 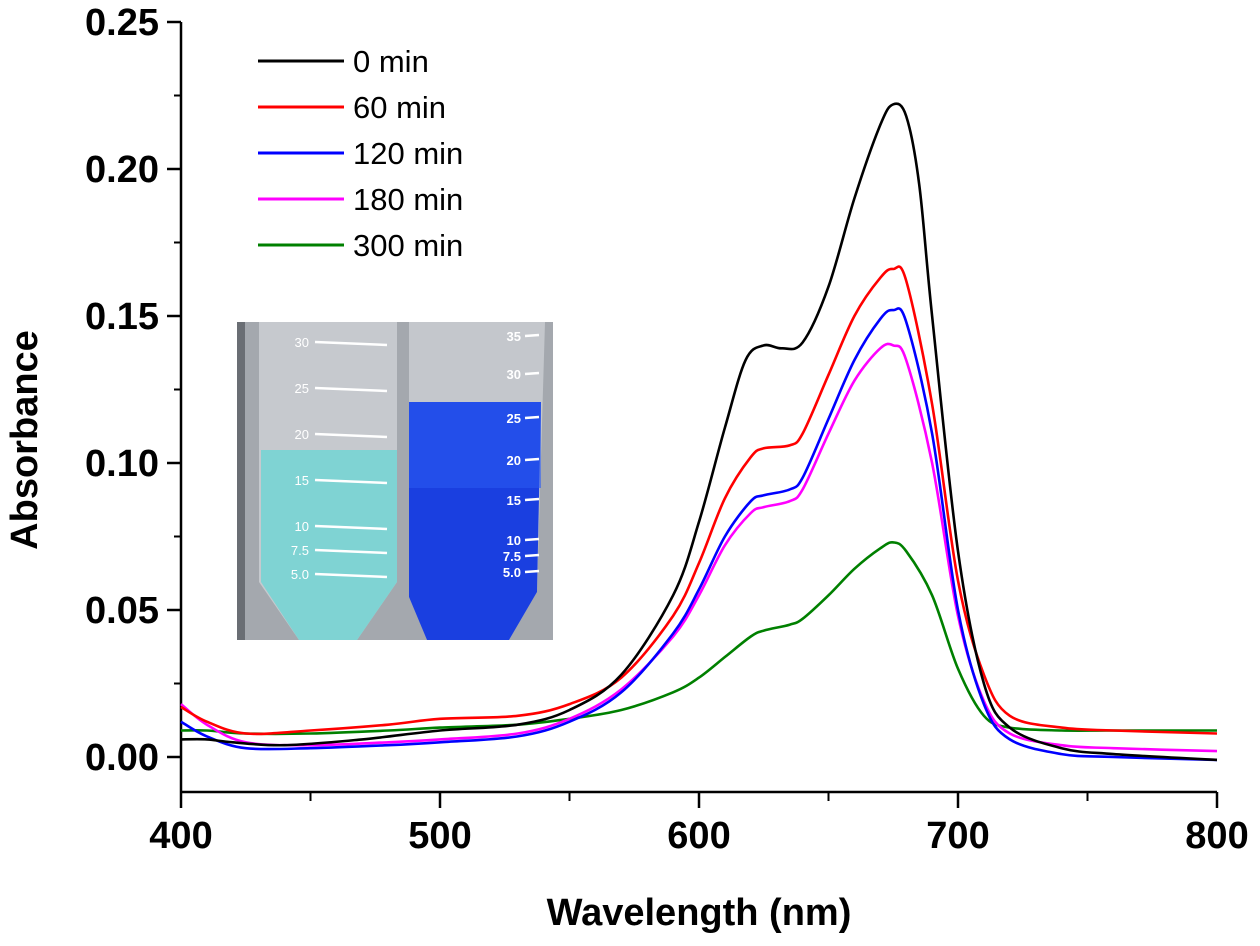 What do you see at coordinates (408, 153) in the screenshot?
I see `legend-label: 120 min` at bounding box center [408, 153].